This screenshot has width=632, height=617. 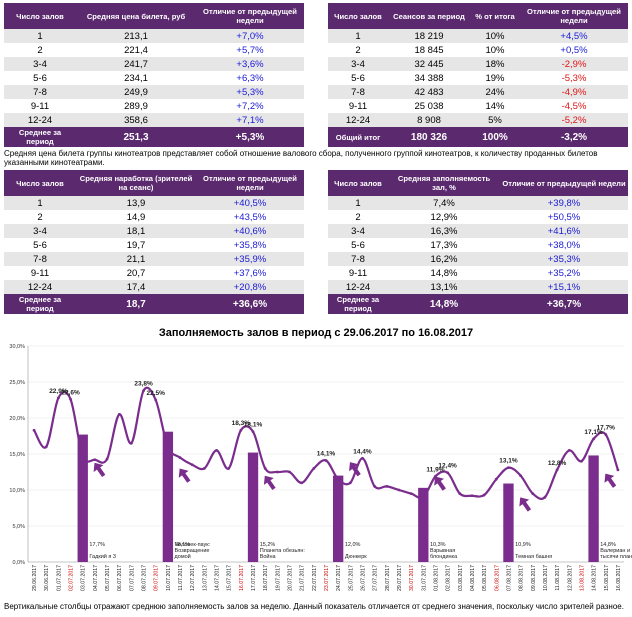 What do you see at coordinates (444, 203) in the screenshot?
I see `table-cell: 7,4%` at bounding box center [444, 203].